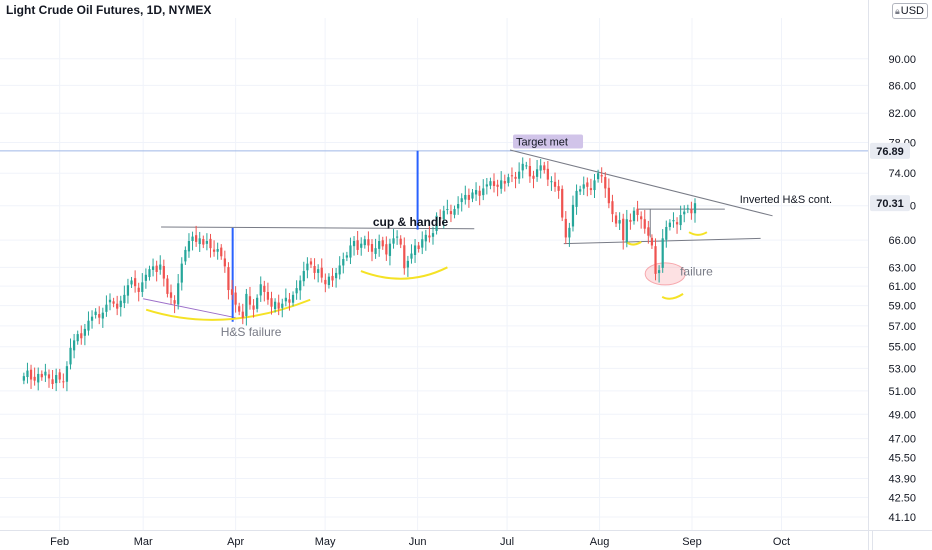 This screenshot has height=550, width=932. I want to click on currency-selector: 🔒︎USD, so click(909, 11).